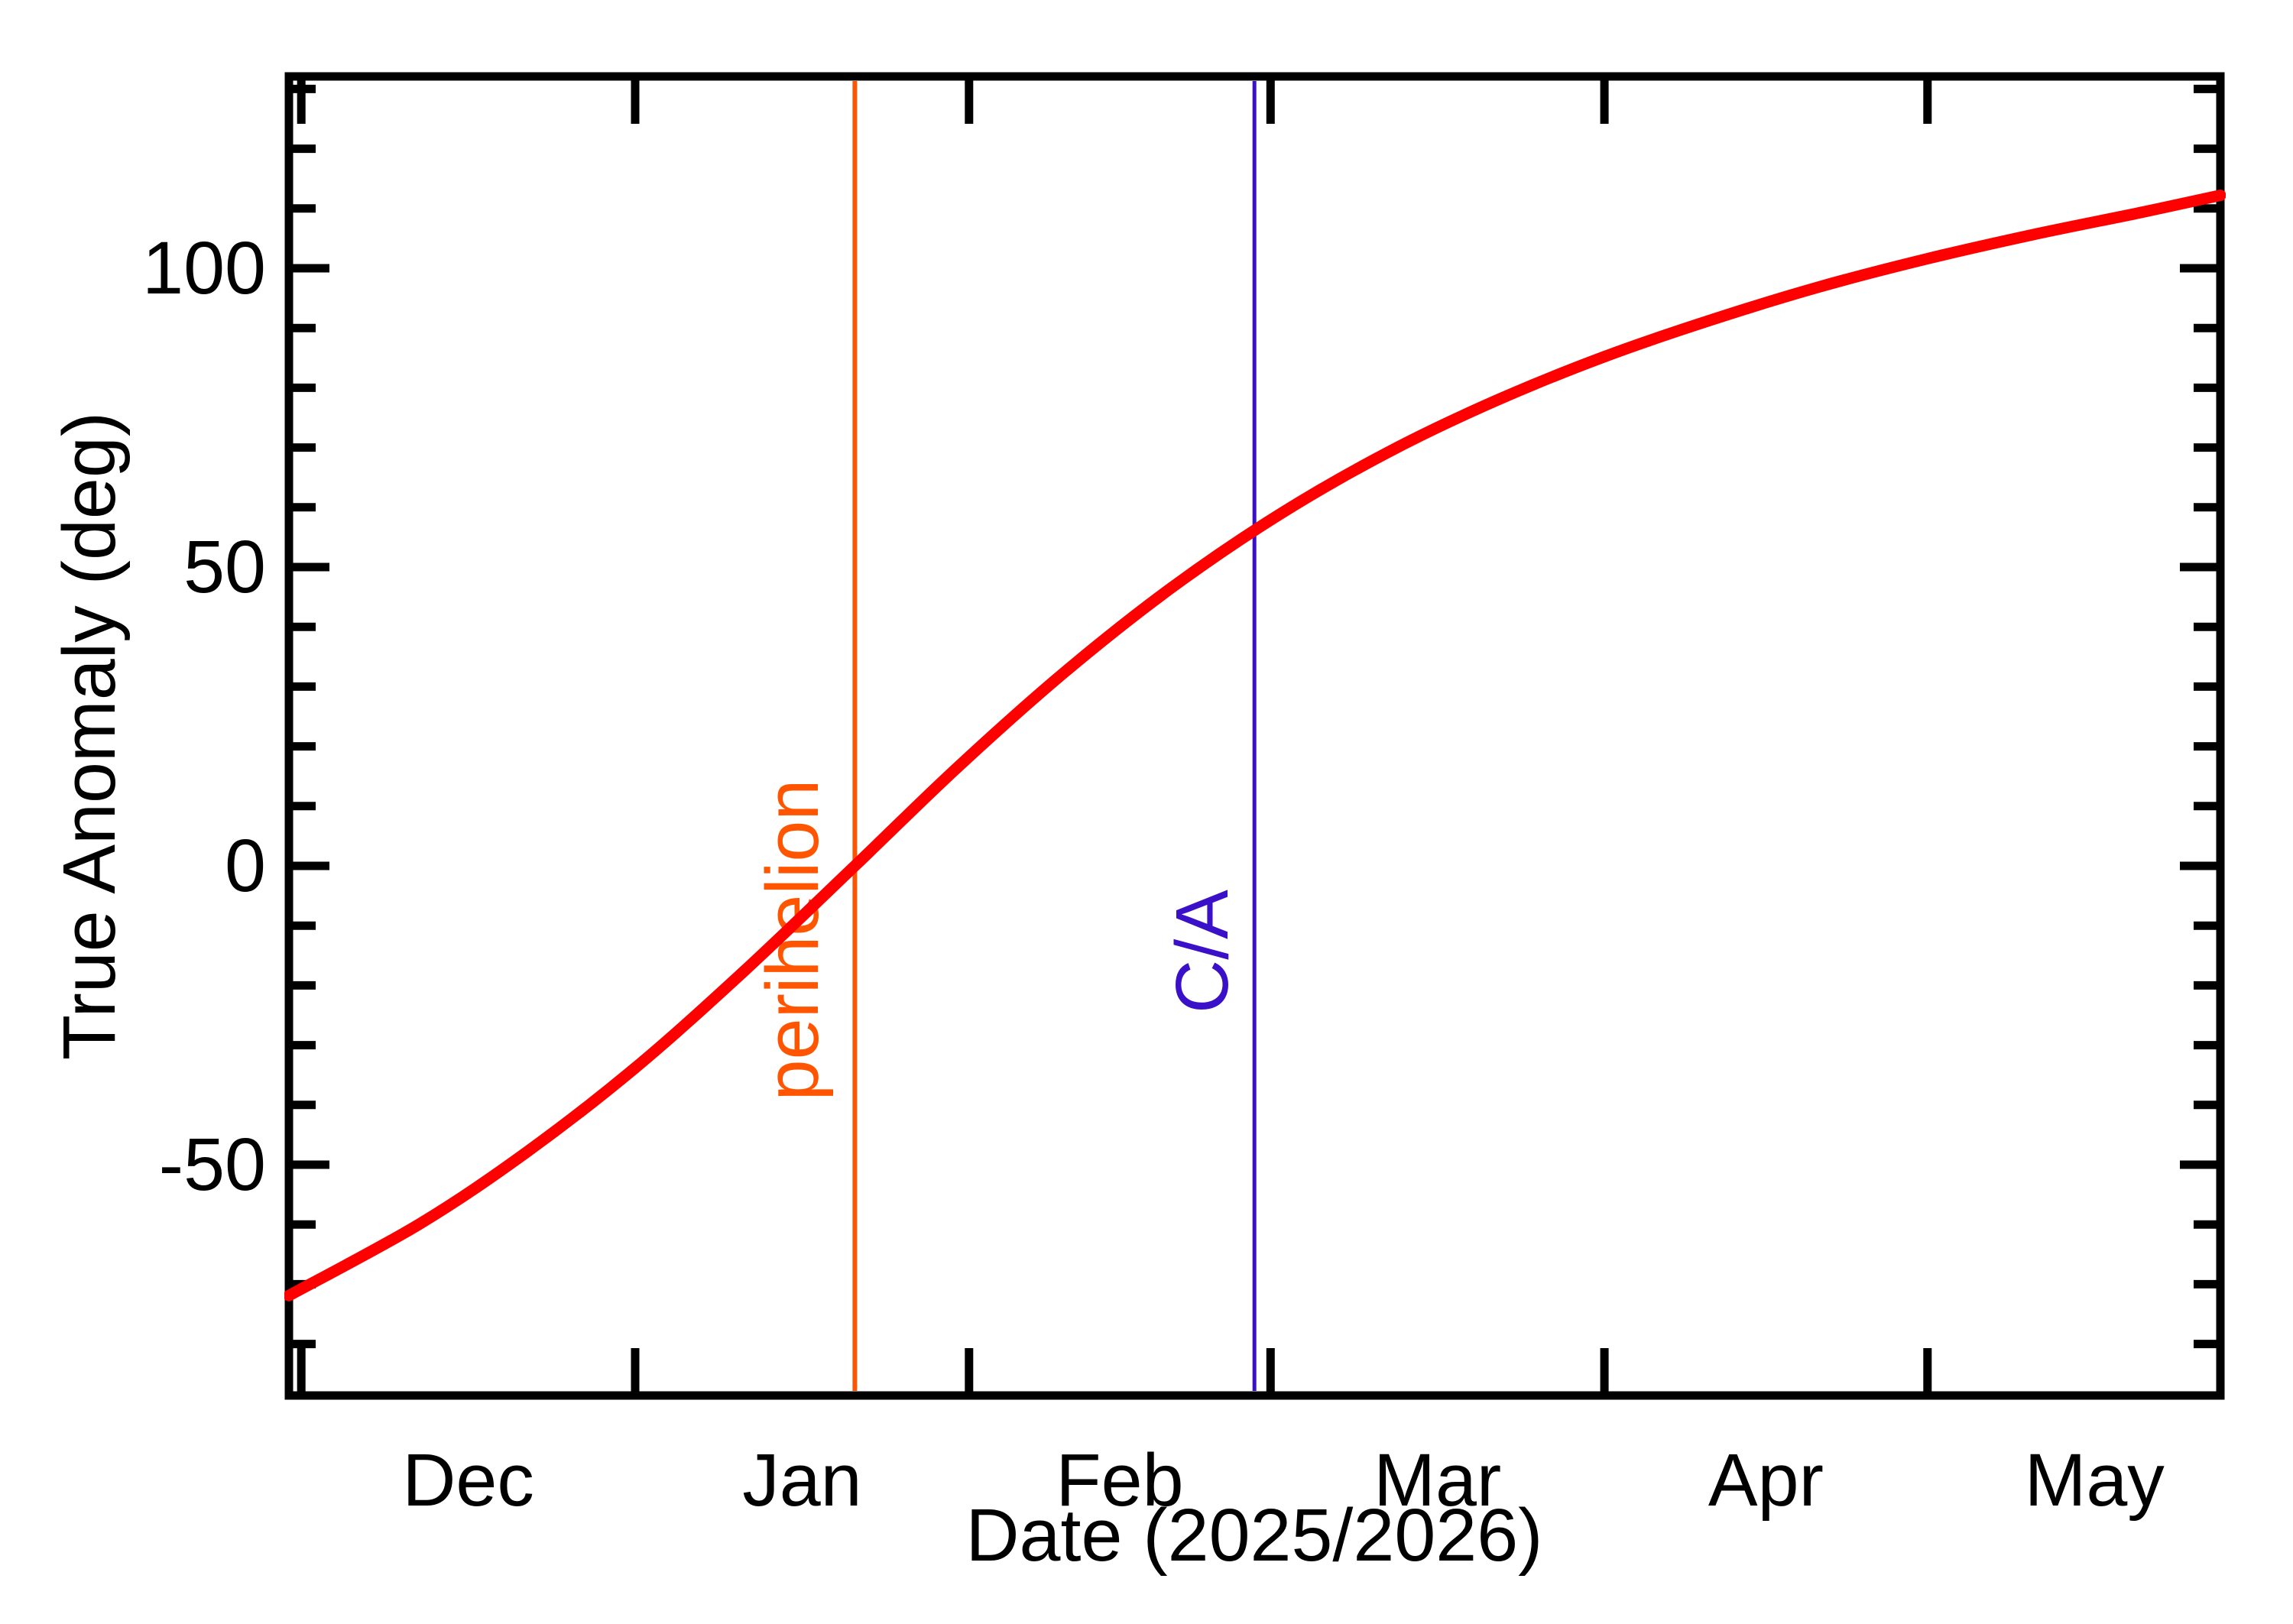  I want to click on y-axis-title: True Anomaly (deg), so click(89, 736).